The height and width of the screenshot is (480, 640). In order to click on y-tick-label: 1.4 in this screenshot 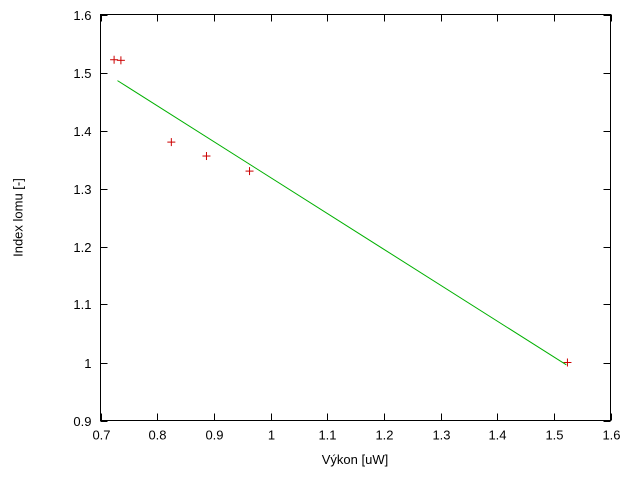, I will do `click(82, 131)`.